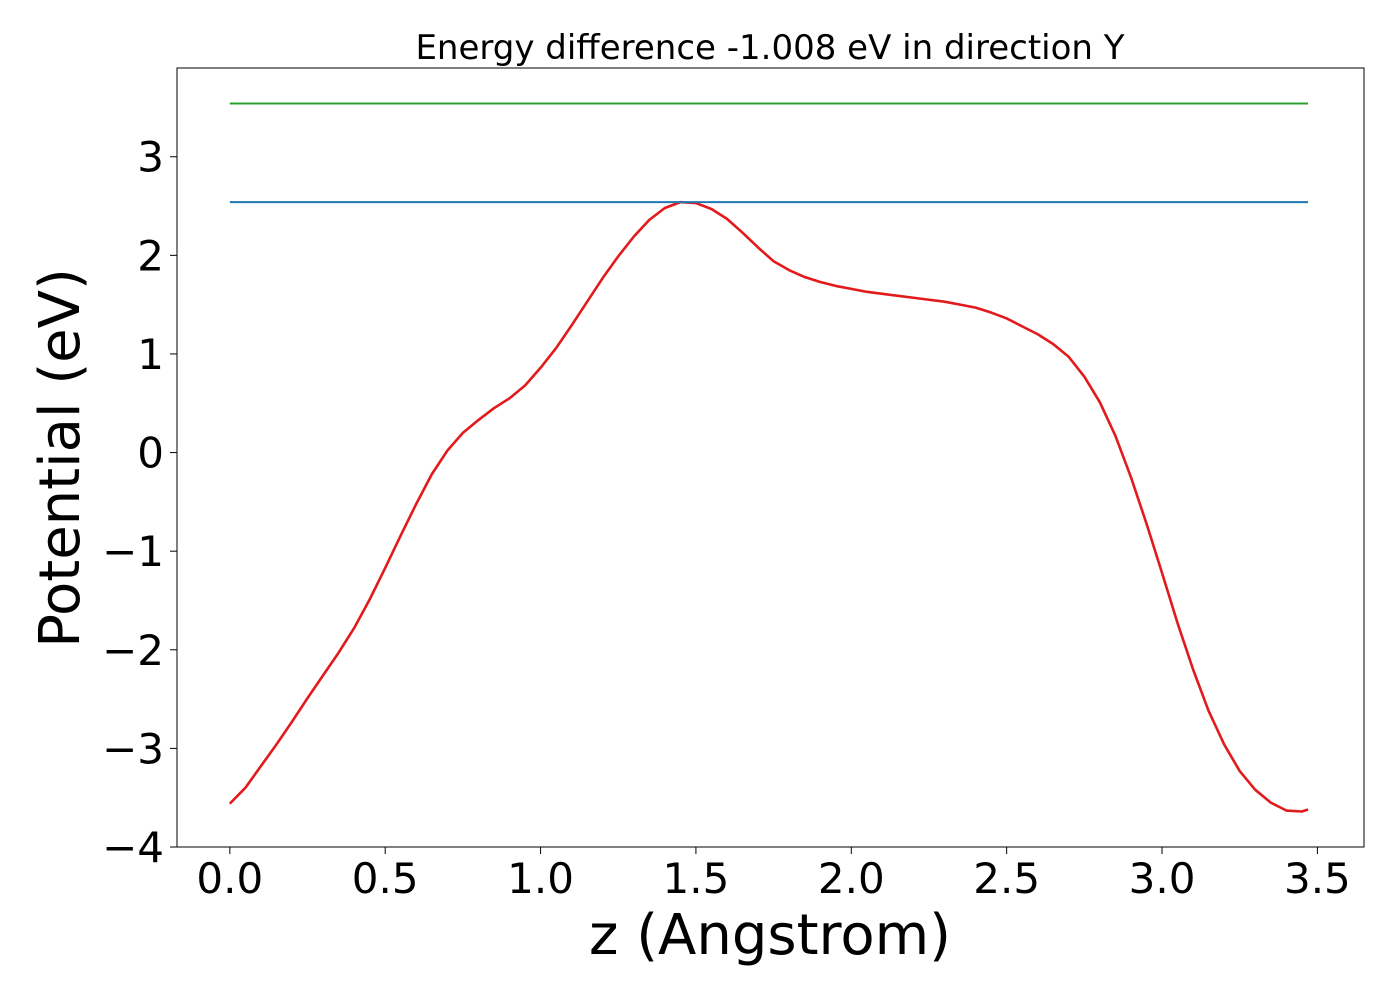 This screenshot has width=1400, height=1000. What do you see at coordinates (770, 935) in the screenshot?
I see `x-axis-label: z (Angstrom)` at bounding box center [770, 935].